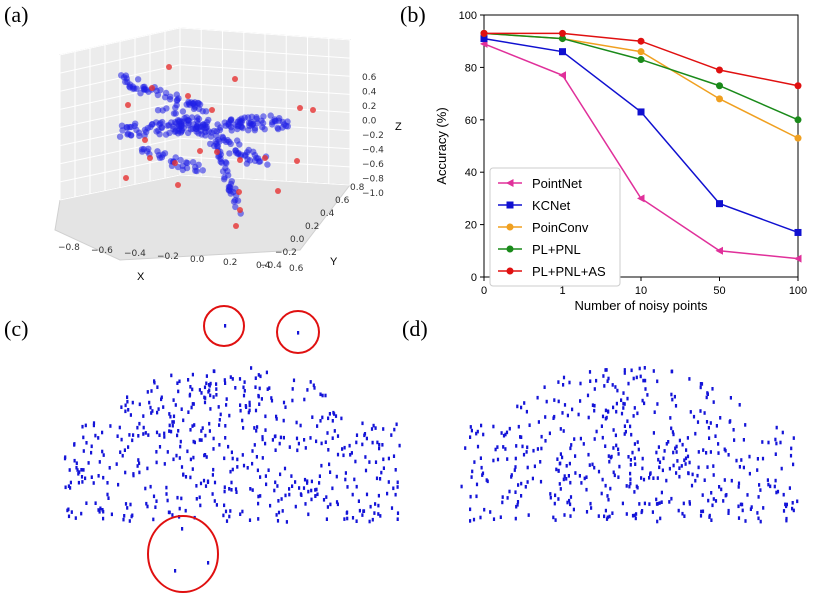  Describe the element at coordinates (641, 305) in the screenshot. I see `x-axis-title: Number of noisy points` at that location.